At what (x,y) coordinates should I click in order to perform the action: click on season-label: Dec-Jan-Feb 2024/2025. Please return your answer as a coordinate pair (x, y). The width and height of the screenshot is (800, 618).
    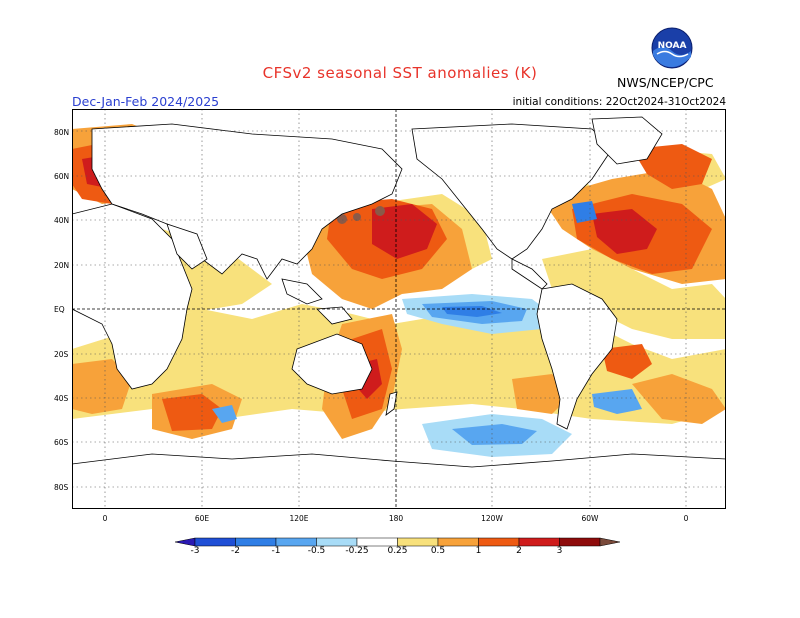
    Looking at the image, I should click on (146, 101).